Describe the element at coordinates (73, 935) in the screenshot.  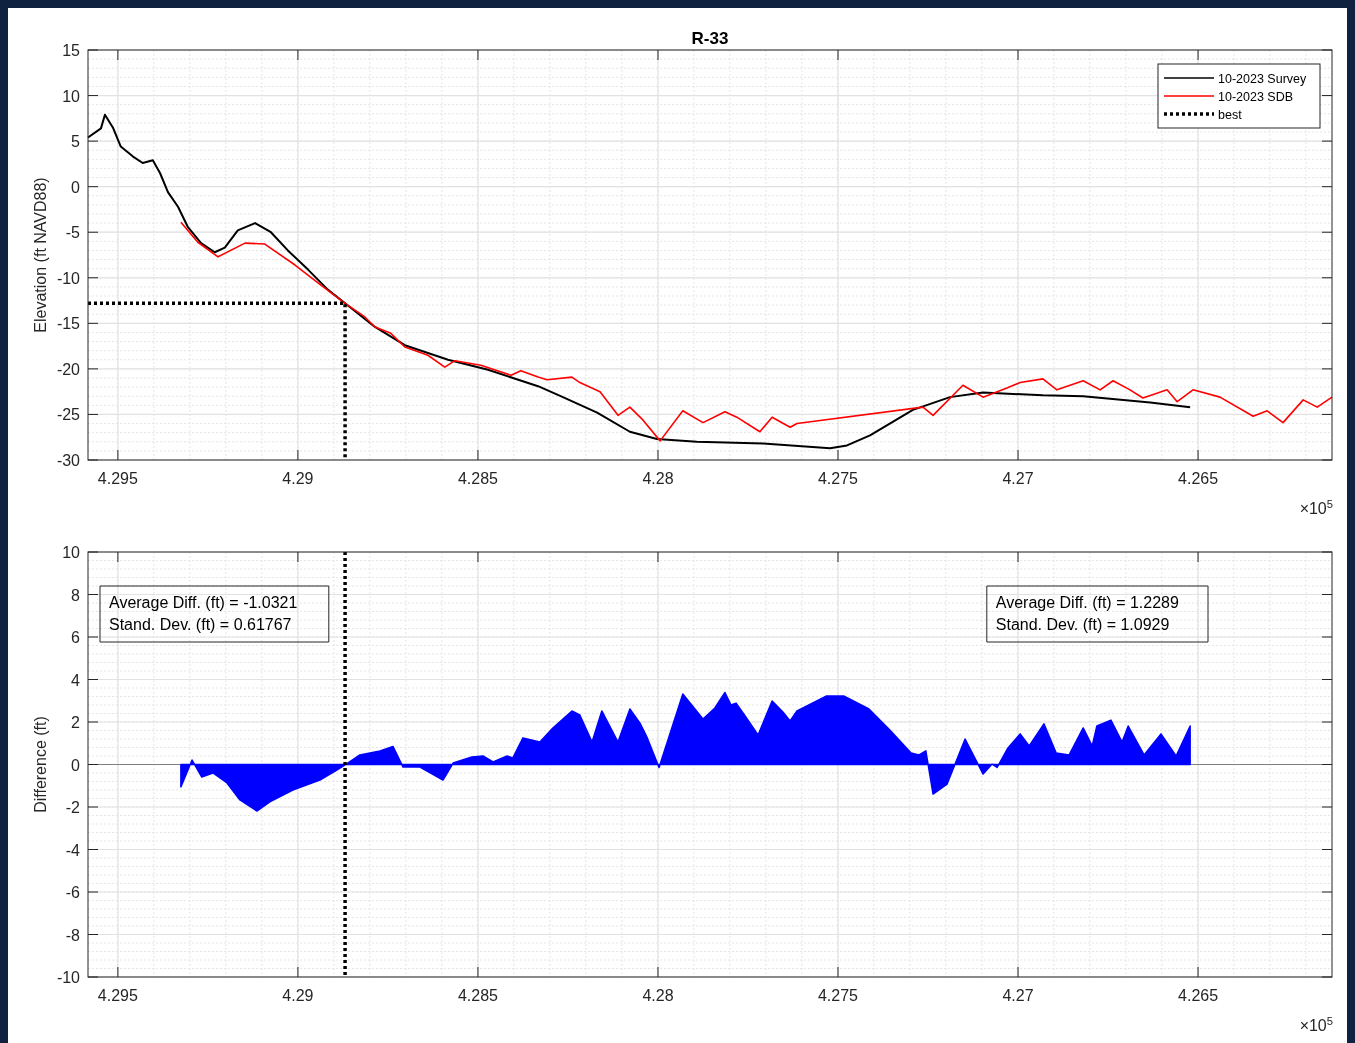
I see `y-tick-label: -8` at that location.